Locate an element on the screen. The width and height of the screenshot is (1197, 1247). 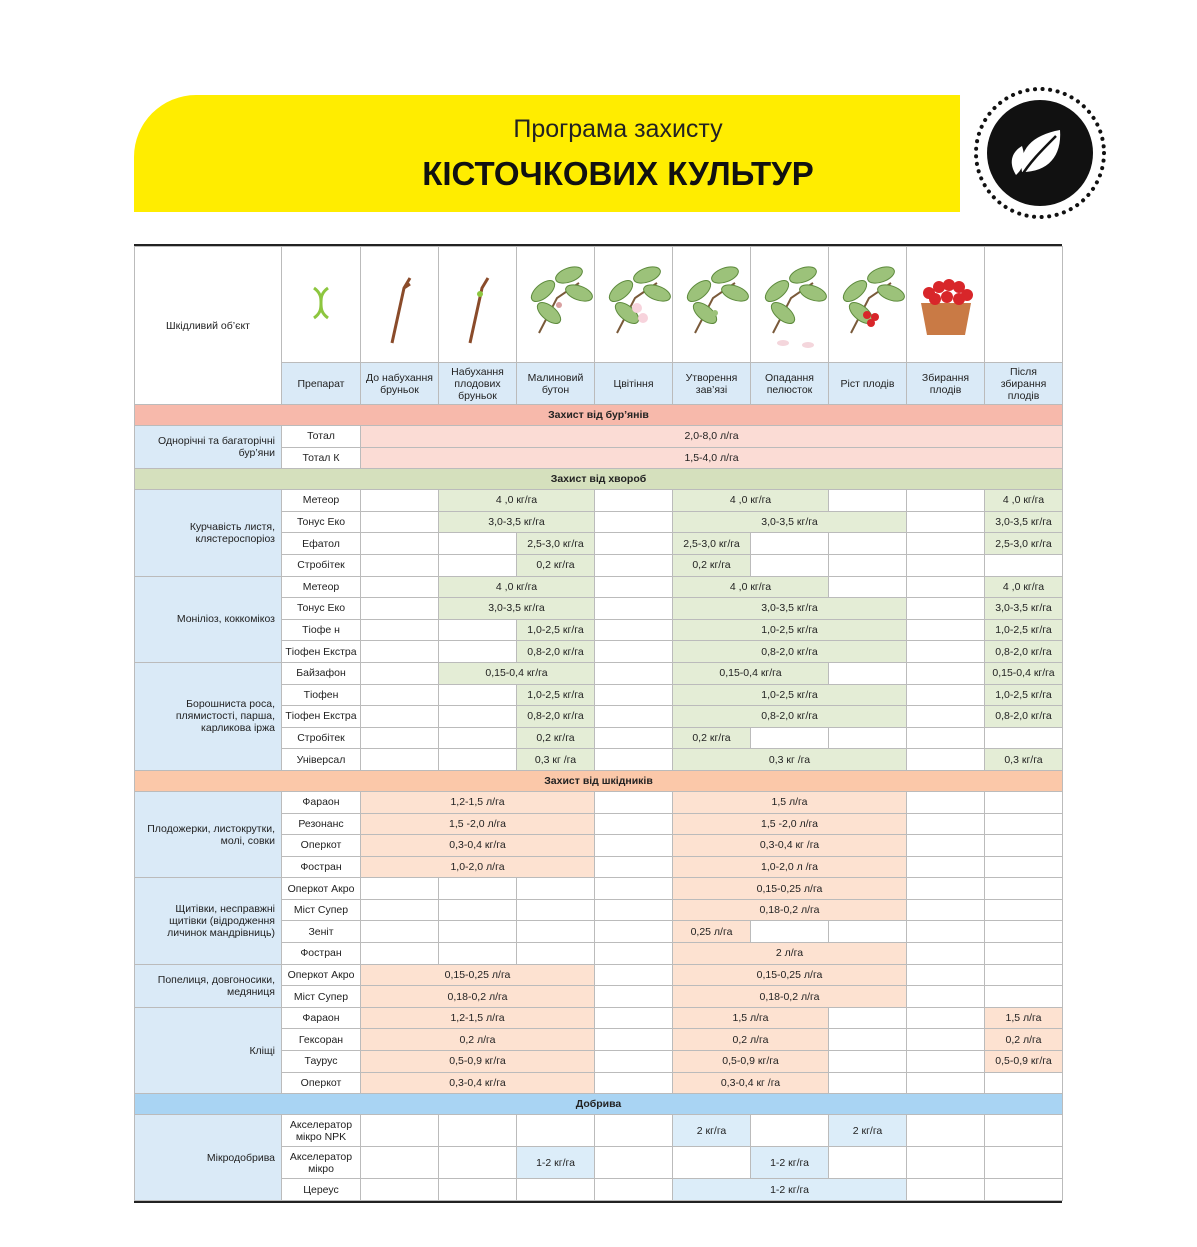
stage-label: Опадання пелюсток is located at coordinates (789, 383).